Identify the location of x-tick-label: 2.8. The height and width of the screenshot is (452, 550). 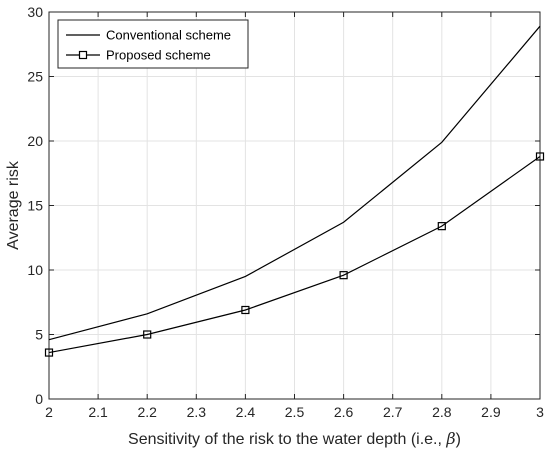
(442, 412).